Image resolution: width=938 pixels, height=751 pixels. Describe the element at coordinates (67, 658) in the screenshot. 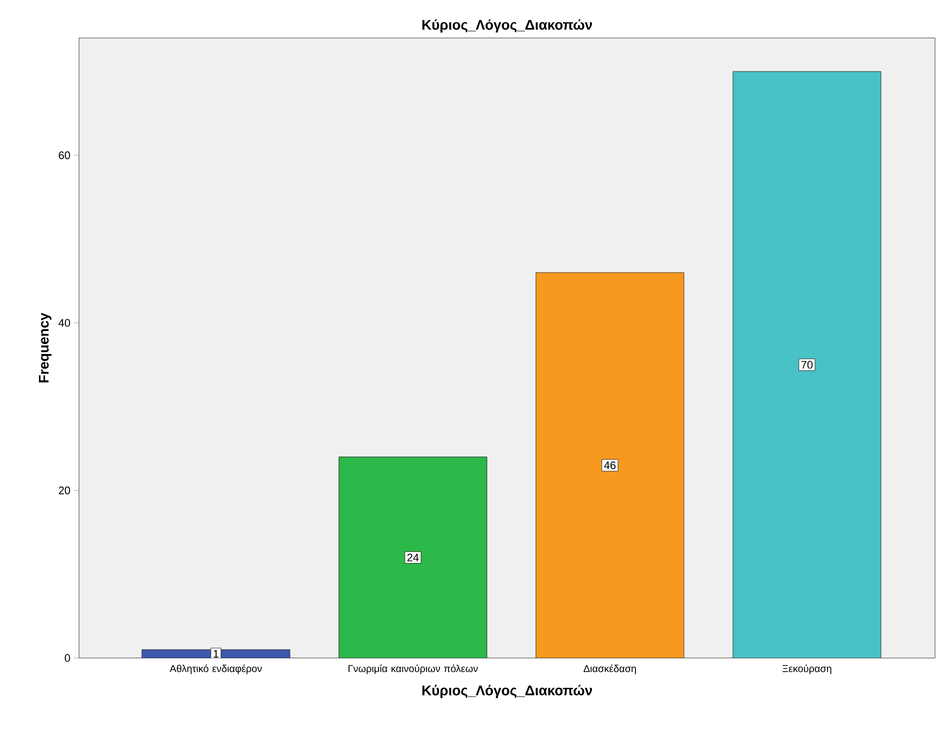

I see `y-tick-label: 0` at that location.